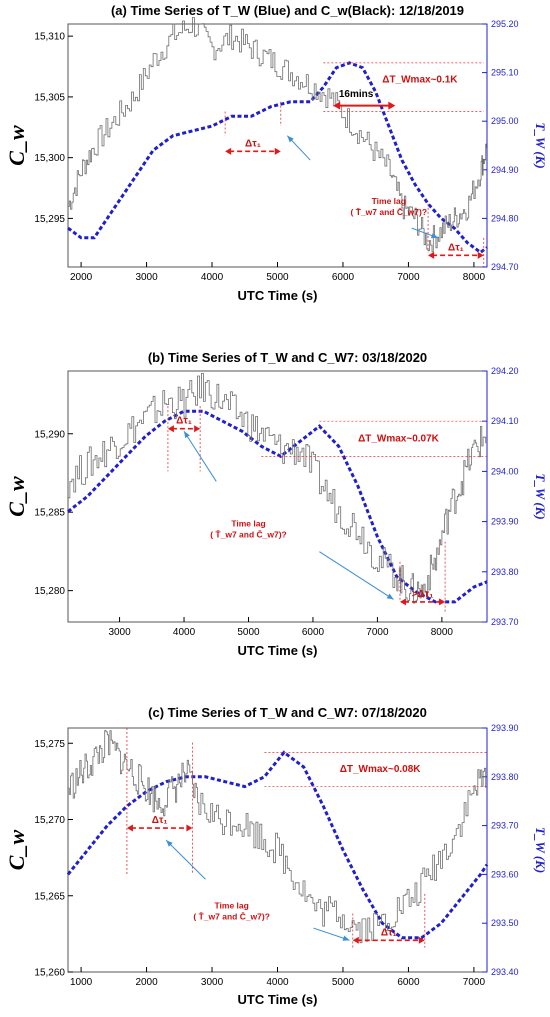  I want to click on y-tick-label: 15,260, so click(49, 973).